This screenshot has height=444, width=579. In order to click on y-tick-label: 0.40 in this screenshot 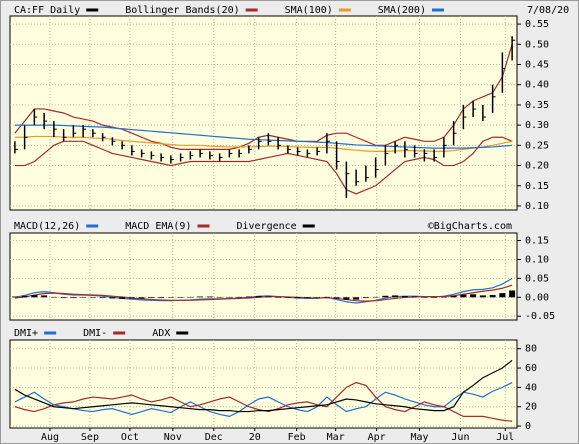, I will do `click(537, 85)`.